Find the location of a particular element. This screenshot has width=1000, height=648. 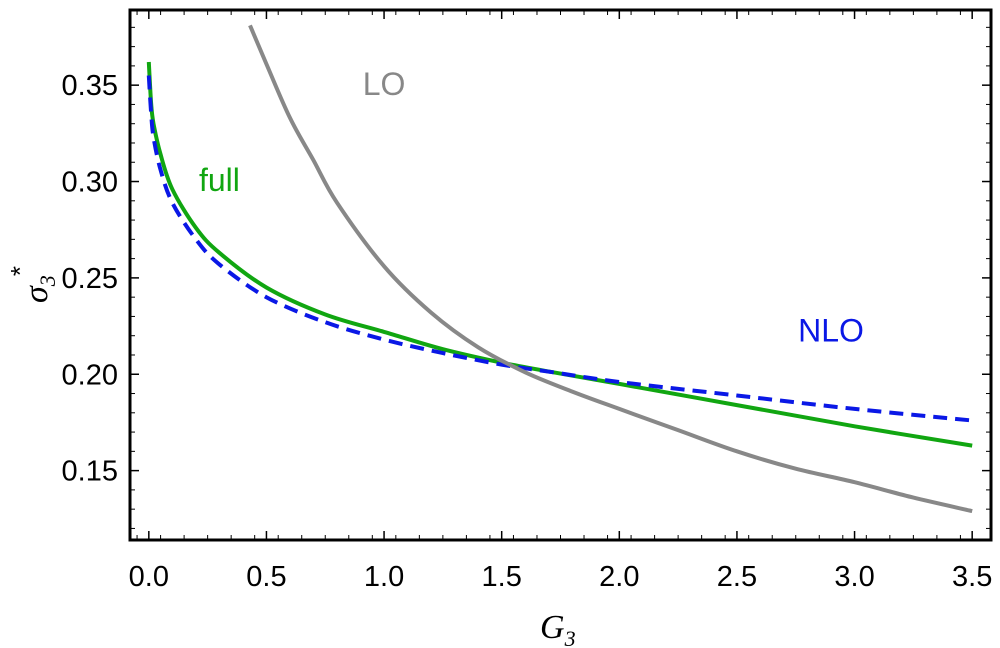

y-tick-label: 0.15 is located at coordinates (90, 472).